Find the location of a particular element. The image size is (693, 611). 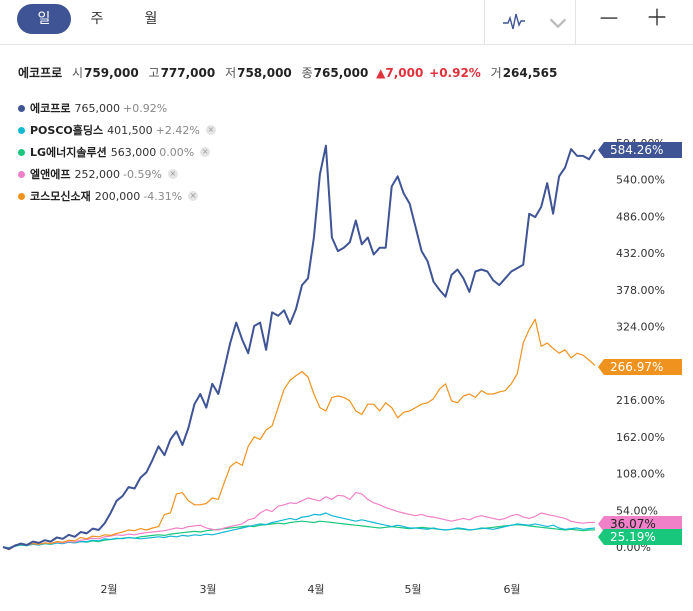

legend-name: 엘앤에프 is located at coordinates (50, 174).